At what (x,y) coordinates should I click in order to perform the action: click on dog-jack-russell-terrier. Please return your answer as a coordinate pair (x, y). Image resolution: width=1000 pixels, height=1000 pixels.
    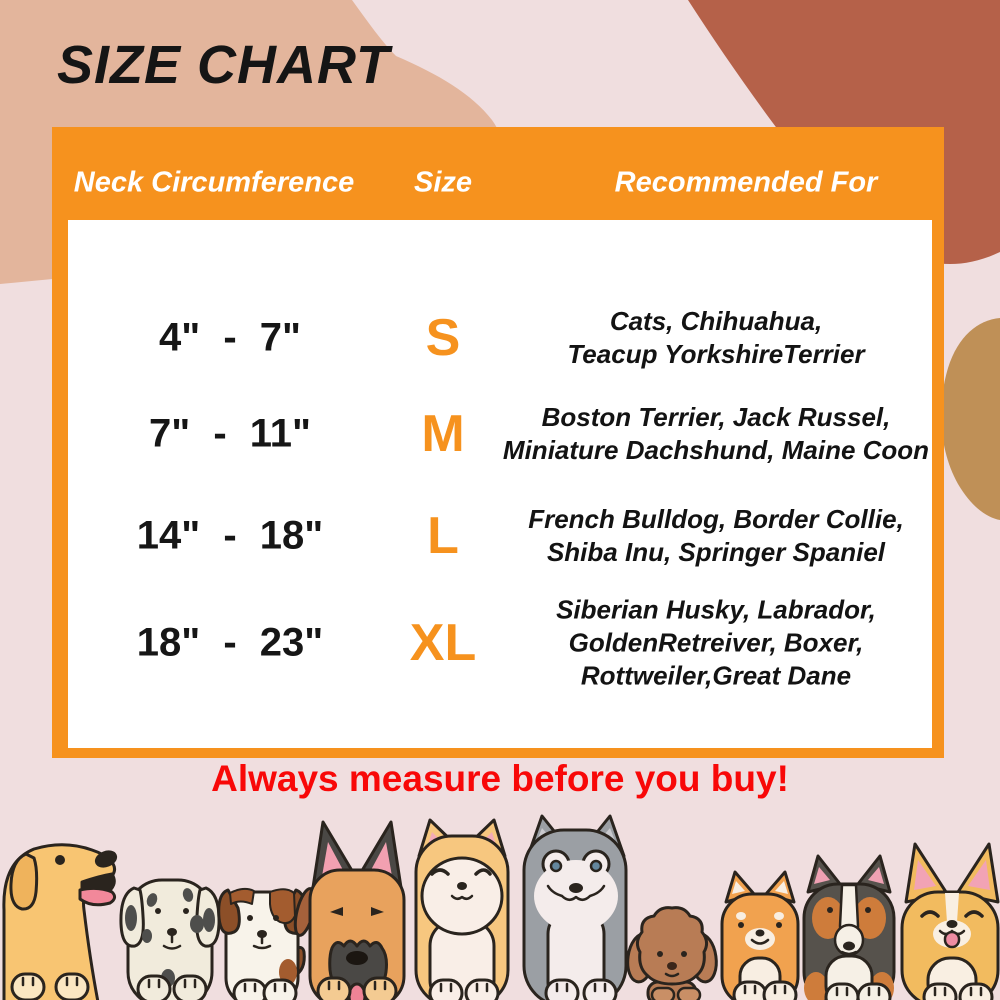
    Looking at the image, I should click on (262, 943).